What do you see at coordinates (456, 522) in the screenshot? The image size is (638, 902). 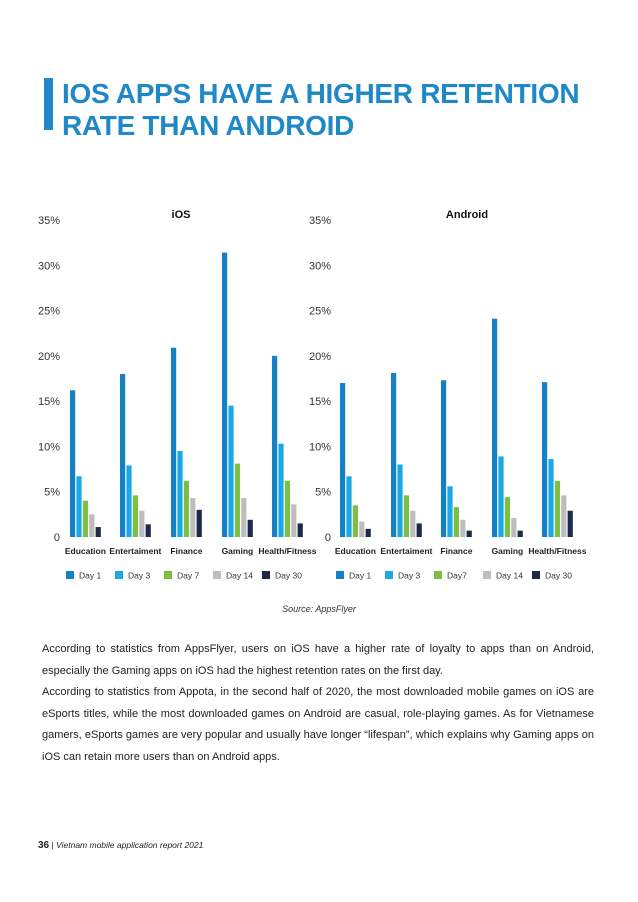 I see `android-bar-finance-day7` at bounding box center [456, 522].